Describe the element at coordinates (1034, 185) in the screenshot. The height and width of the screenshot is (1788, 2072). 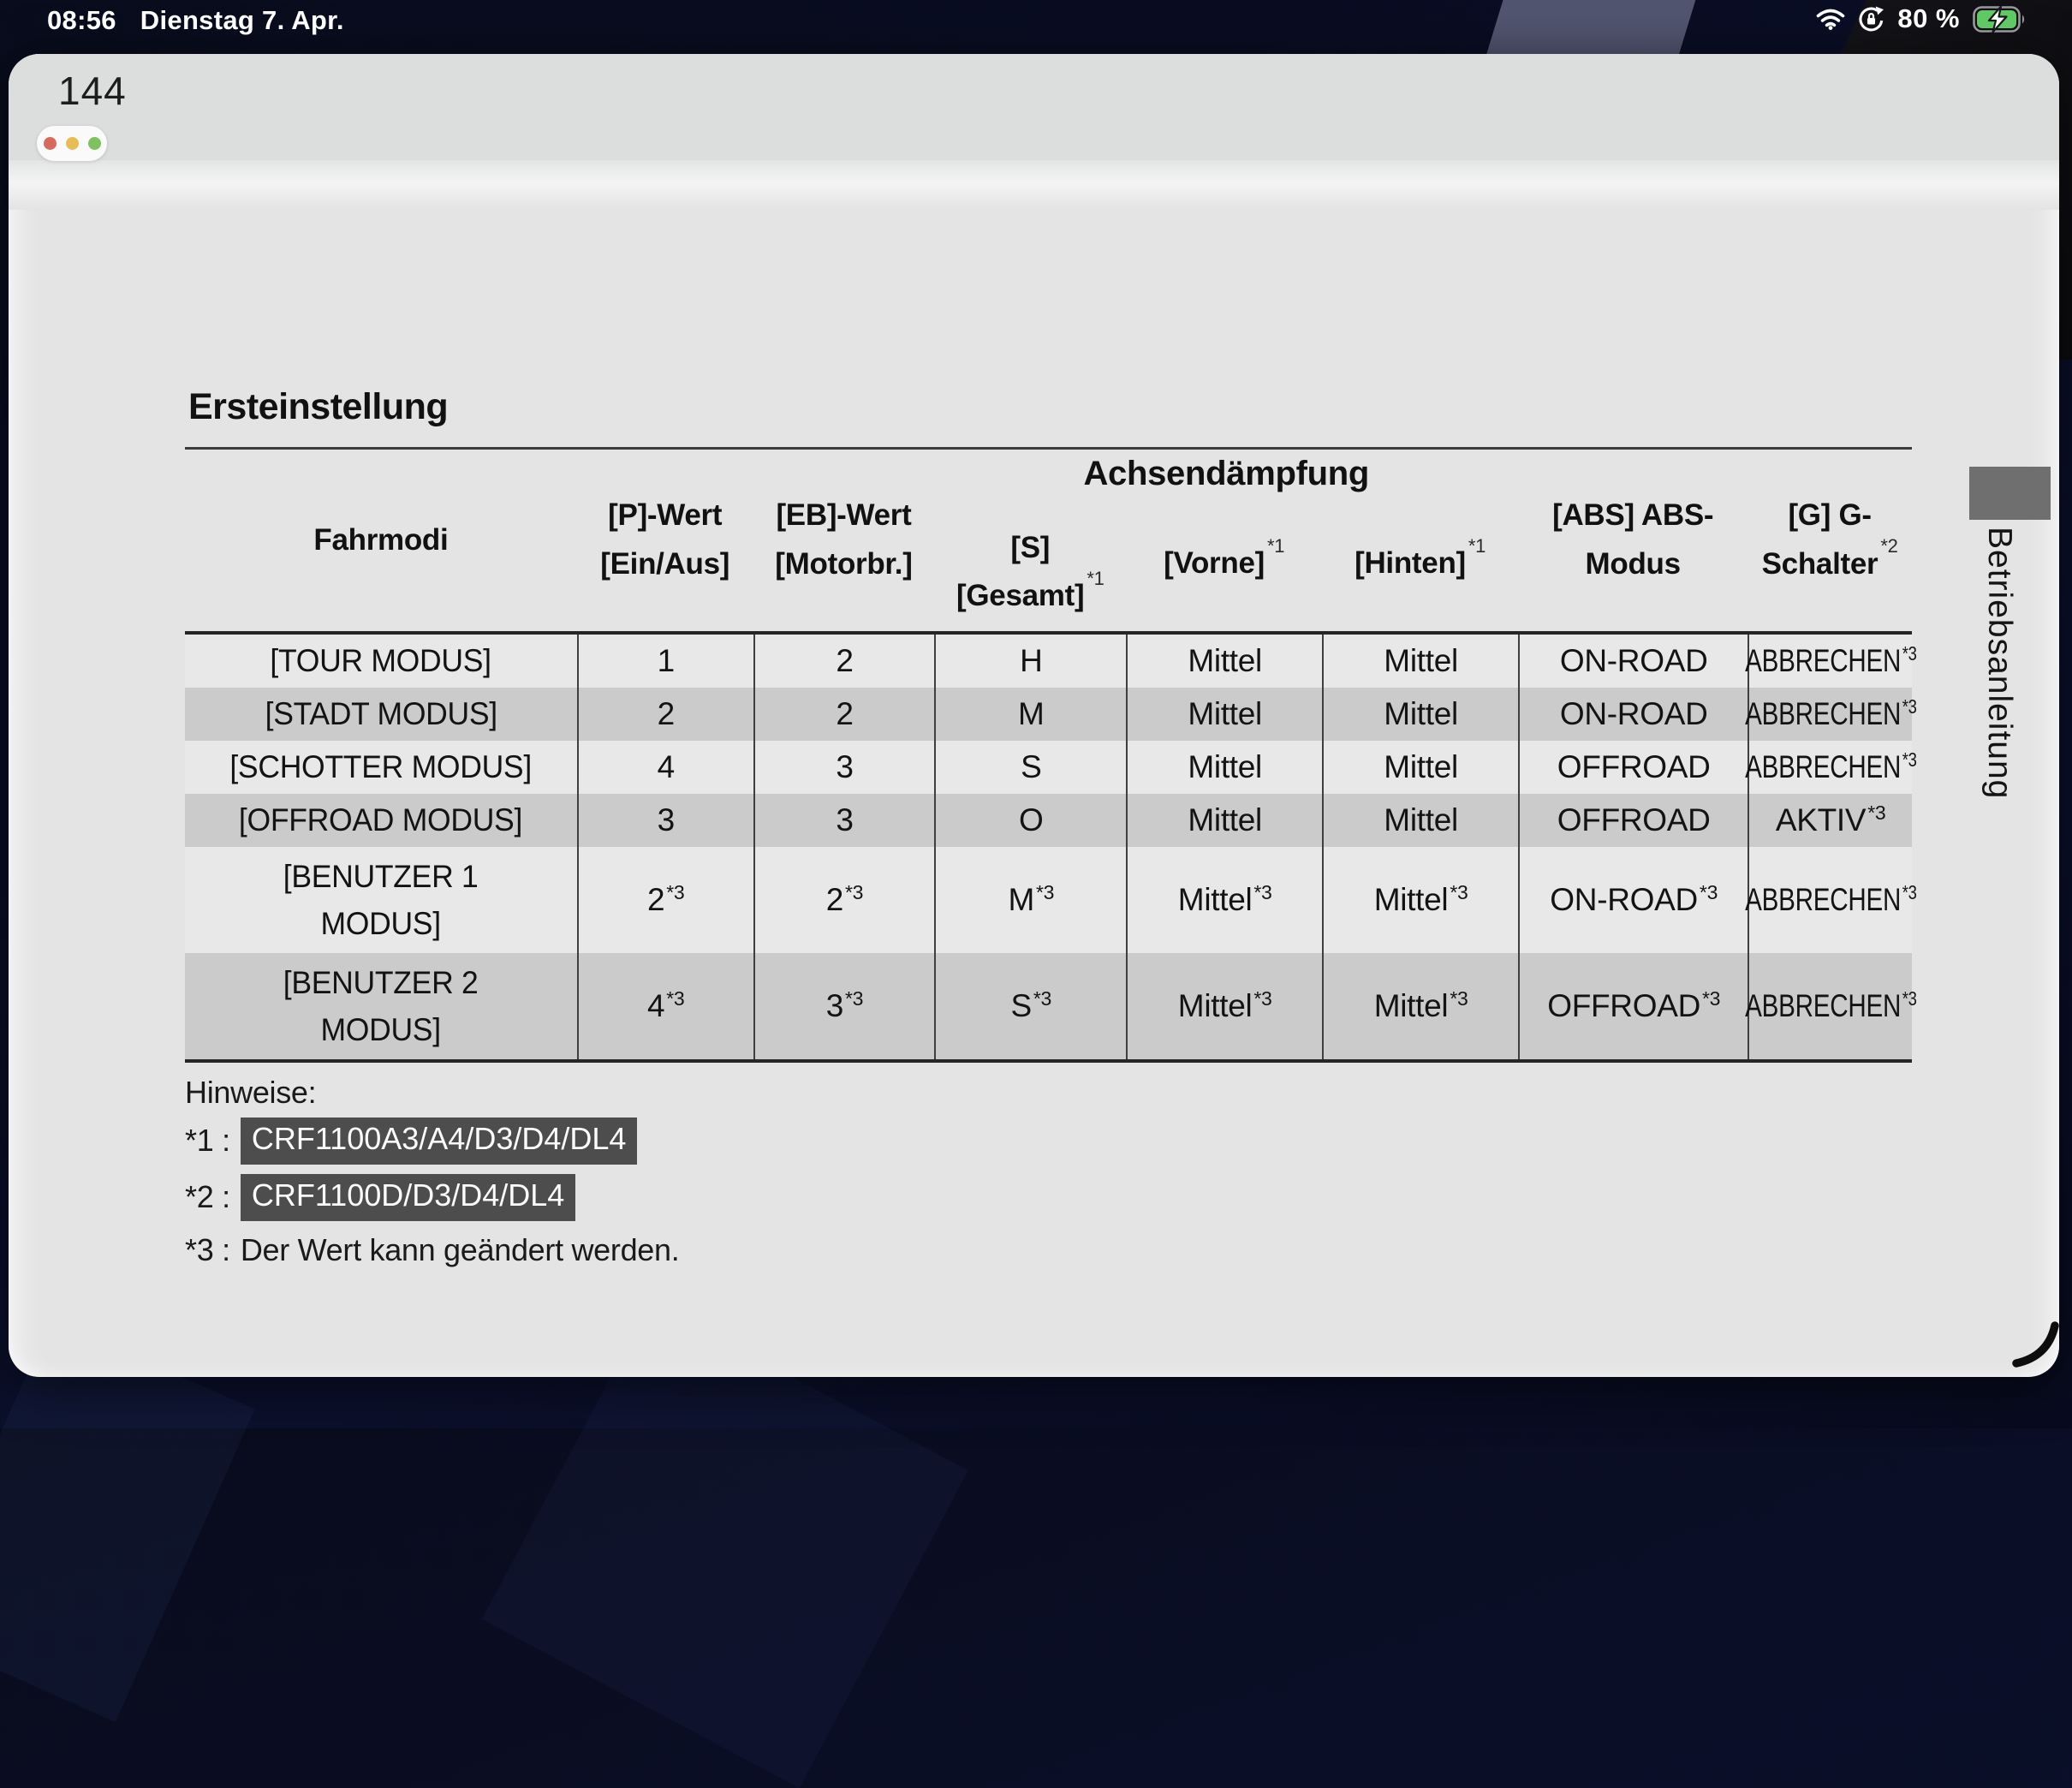
I see `toolbar-glow` at that location.